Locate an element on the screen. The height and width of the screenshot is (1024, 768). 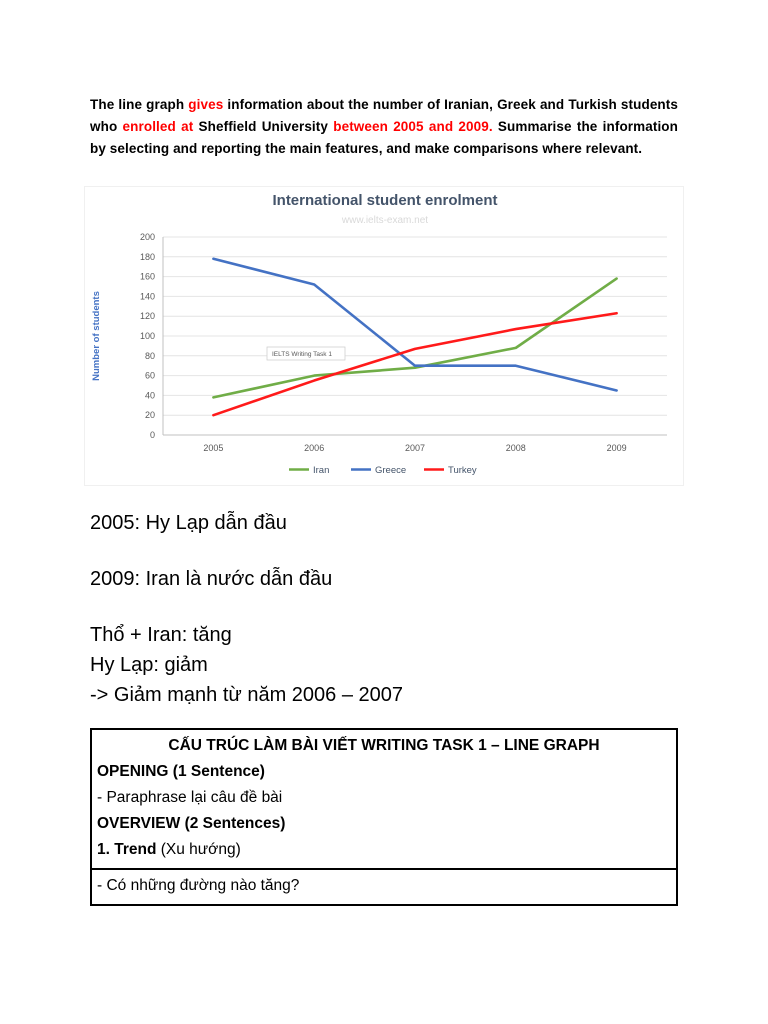
y-tick-label: 160 is located at coordinates (147, 277).